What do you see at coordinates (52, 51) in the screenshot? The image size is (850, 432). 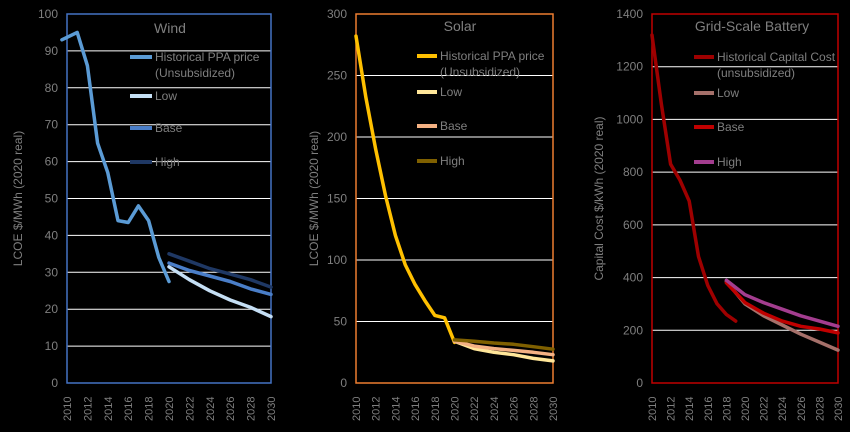 I see `y-tick-label: 90` at bounding box center [52, 51].